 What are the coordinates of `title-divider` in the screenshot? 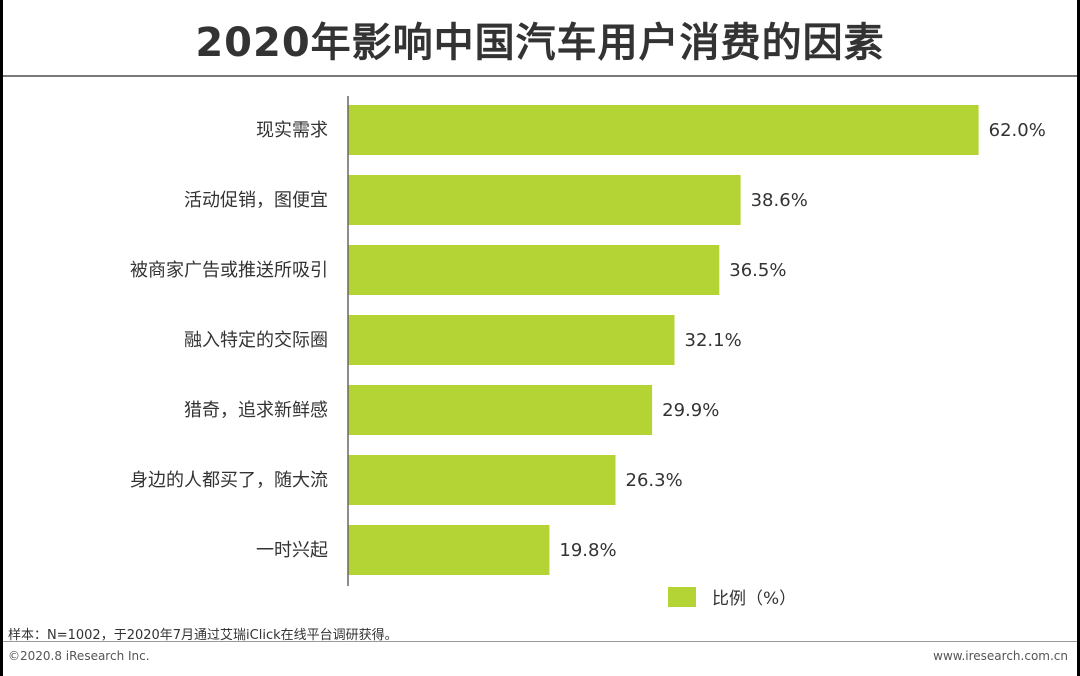 It's located at (540, 76).